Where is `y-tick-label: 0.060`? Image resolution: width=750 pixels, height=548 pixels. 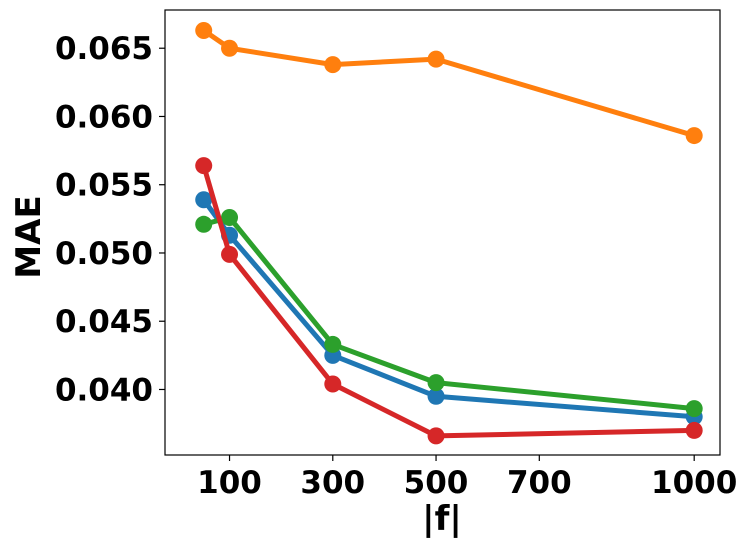
y-tick-label: 0.060 is located at coordinates (104, 117).